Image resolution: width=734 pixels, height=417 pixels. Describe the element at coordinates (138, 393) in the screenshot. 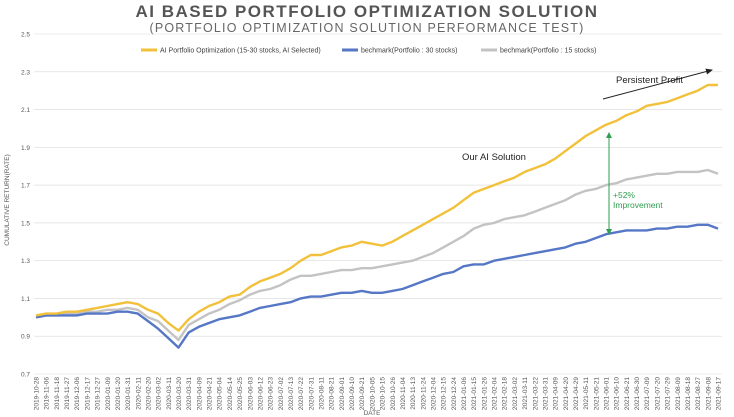

I see `x-tick-label: 2020-02-11` at that location.